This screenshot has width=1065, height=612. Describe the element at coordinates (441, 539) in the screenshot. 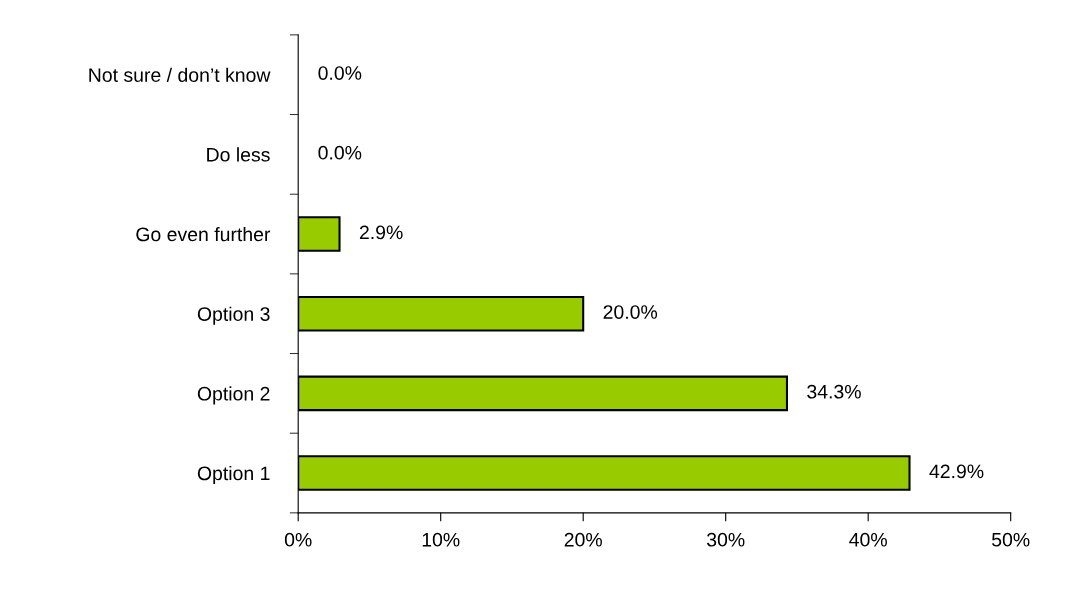

I see `x-tick-label: 10%` at that location.